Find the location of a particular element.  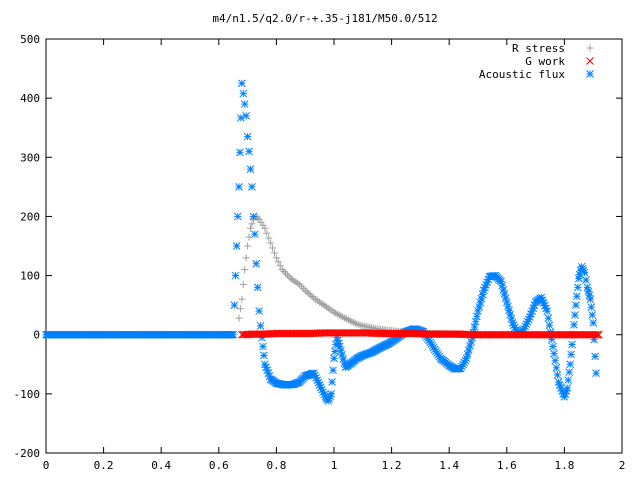

x-tick-label: 0.8 is located at coordinates (276, 465).